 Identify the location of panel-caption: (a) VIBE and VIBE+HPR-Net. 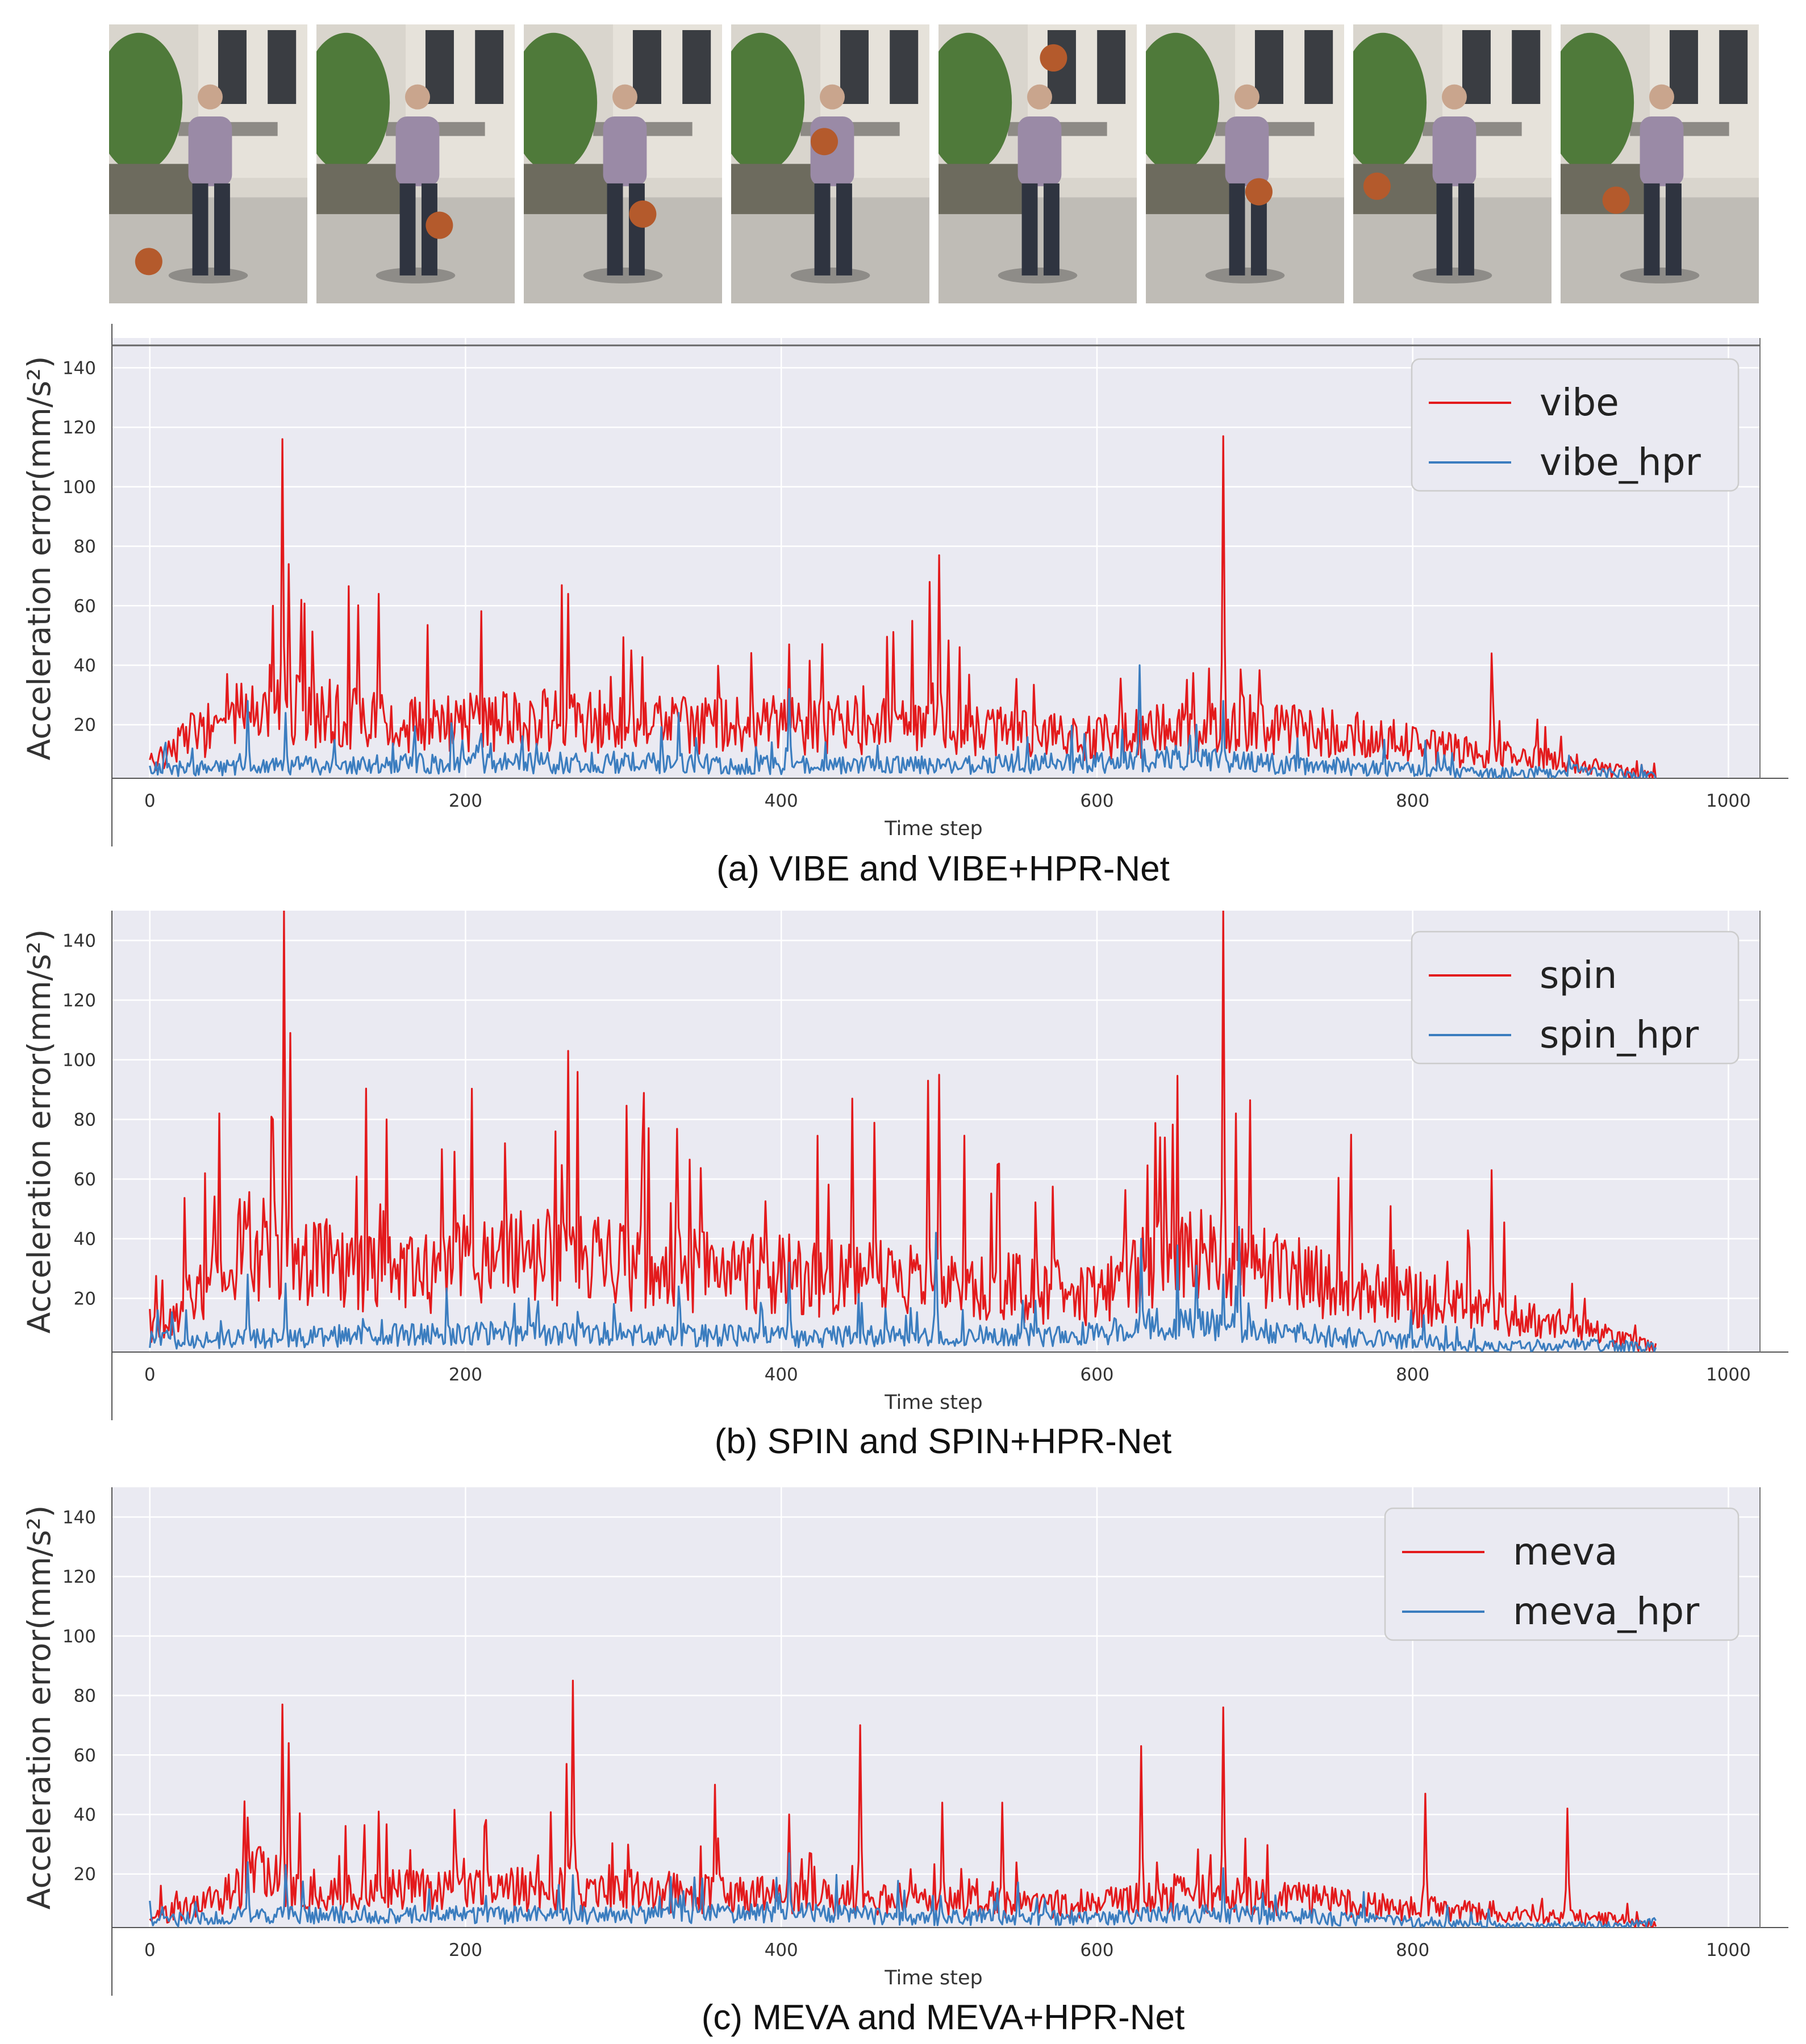
(943, 868).